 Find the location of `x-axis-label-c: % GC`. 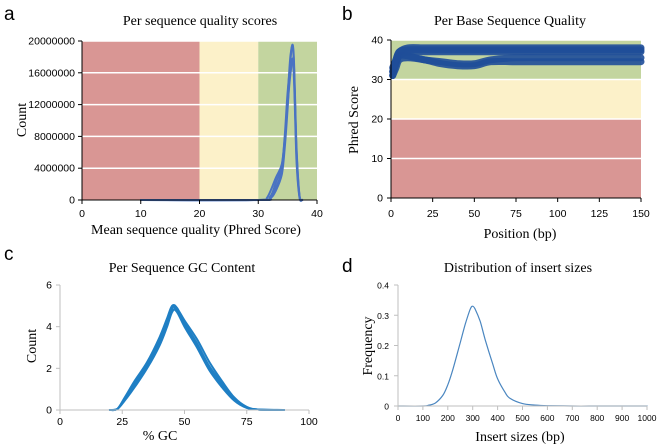

x-axis-label-c: % GC is located at coordinates (160, 436).